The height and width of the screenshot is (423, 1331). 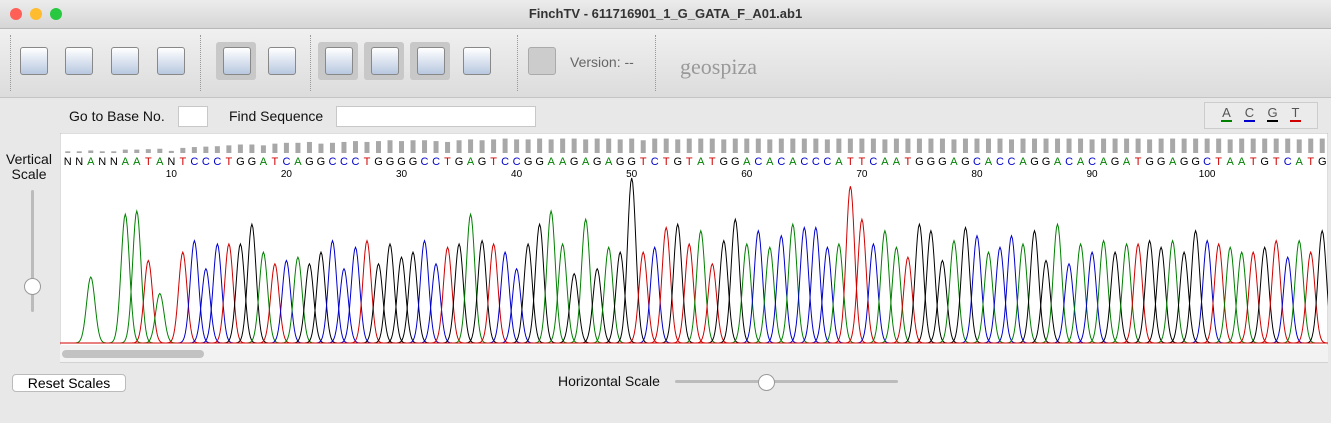 I want to click on quality-button, so click(x=339, y=61).